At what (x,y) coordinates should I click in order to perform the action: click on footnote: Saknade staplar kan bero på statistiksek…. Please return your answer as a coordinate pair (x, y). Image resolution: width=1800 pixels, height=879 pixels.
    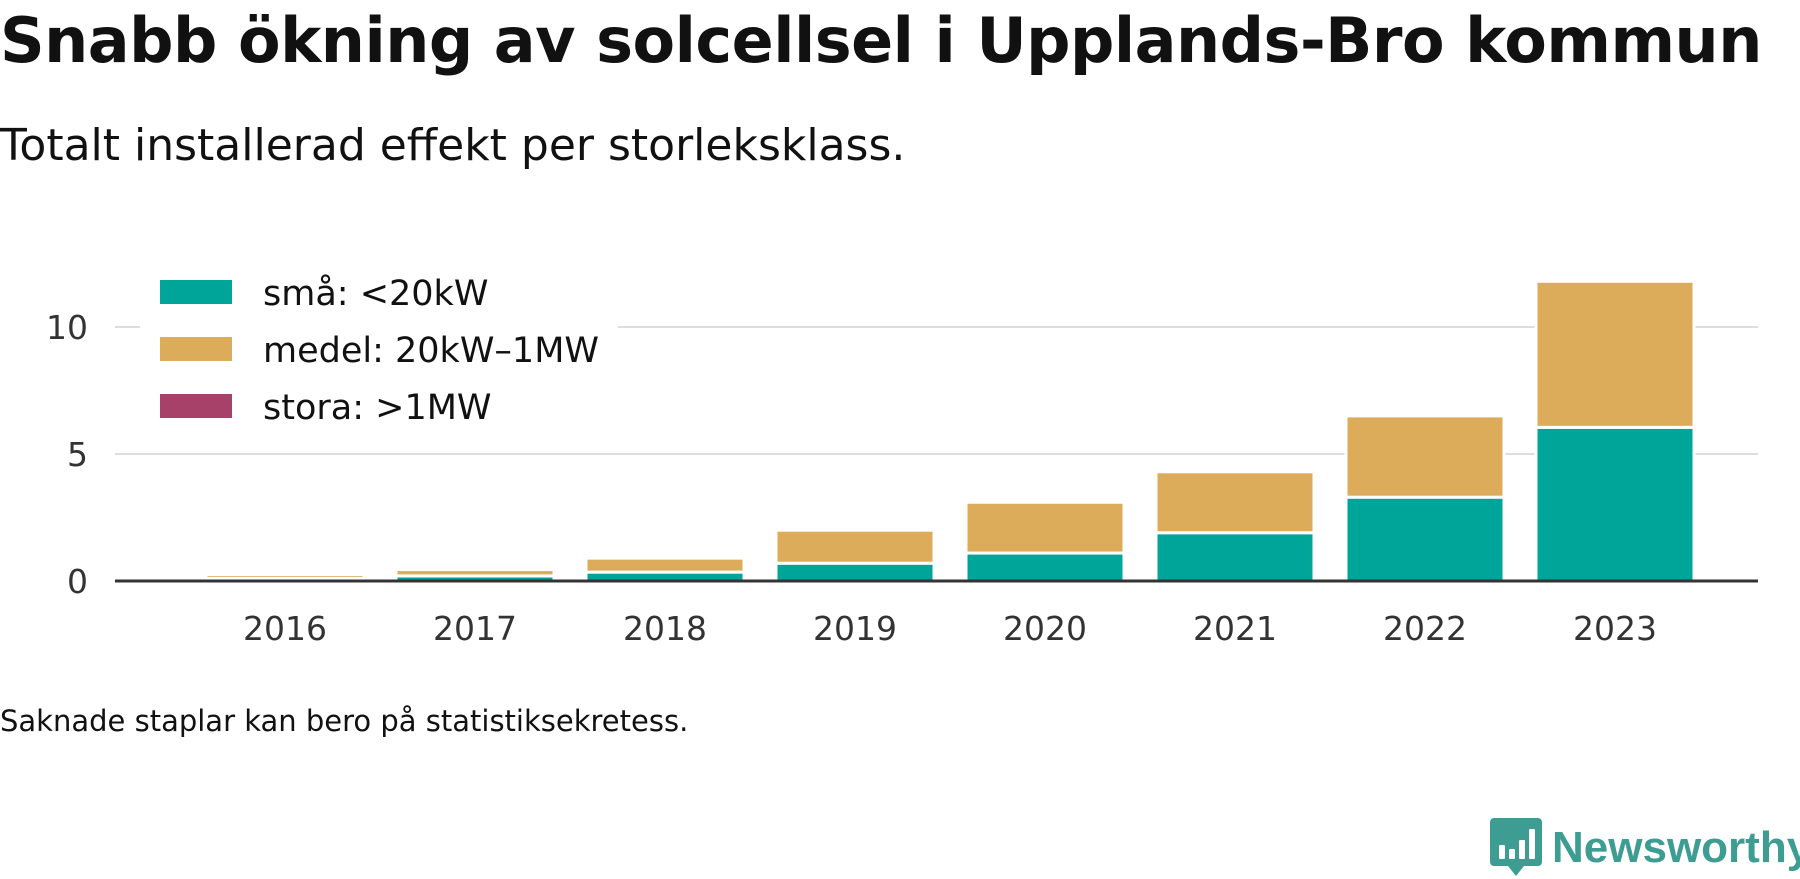
    Looking at the image, I should click on (344, 721).